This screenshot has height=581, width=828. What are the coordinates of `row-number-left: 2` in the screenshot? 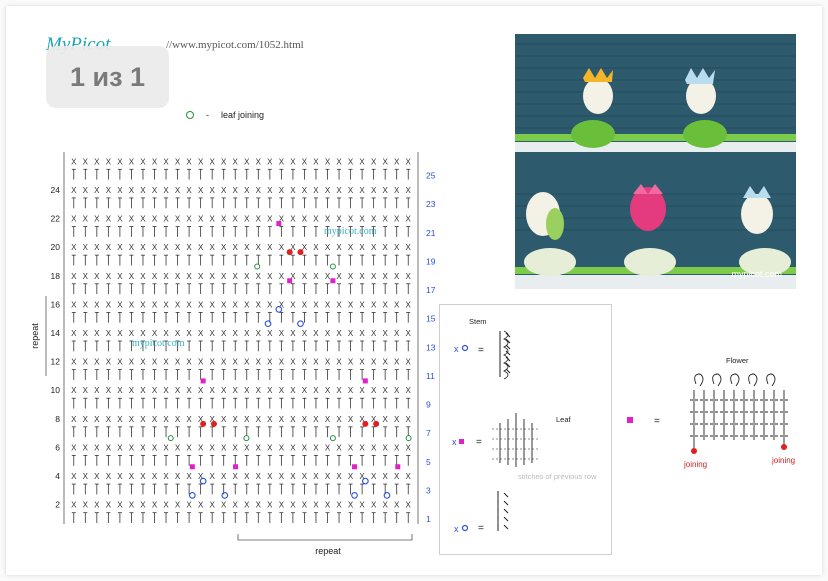 It's located at (57, 505).